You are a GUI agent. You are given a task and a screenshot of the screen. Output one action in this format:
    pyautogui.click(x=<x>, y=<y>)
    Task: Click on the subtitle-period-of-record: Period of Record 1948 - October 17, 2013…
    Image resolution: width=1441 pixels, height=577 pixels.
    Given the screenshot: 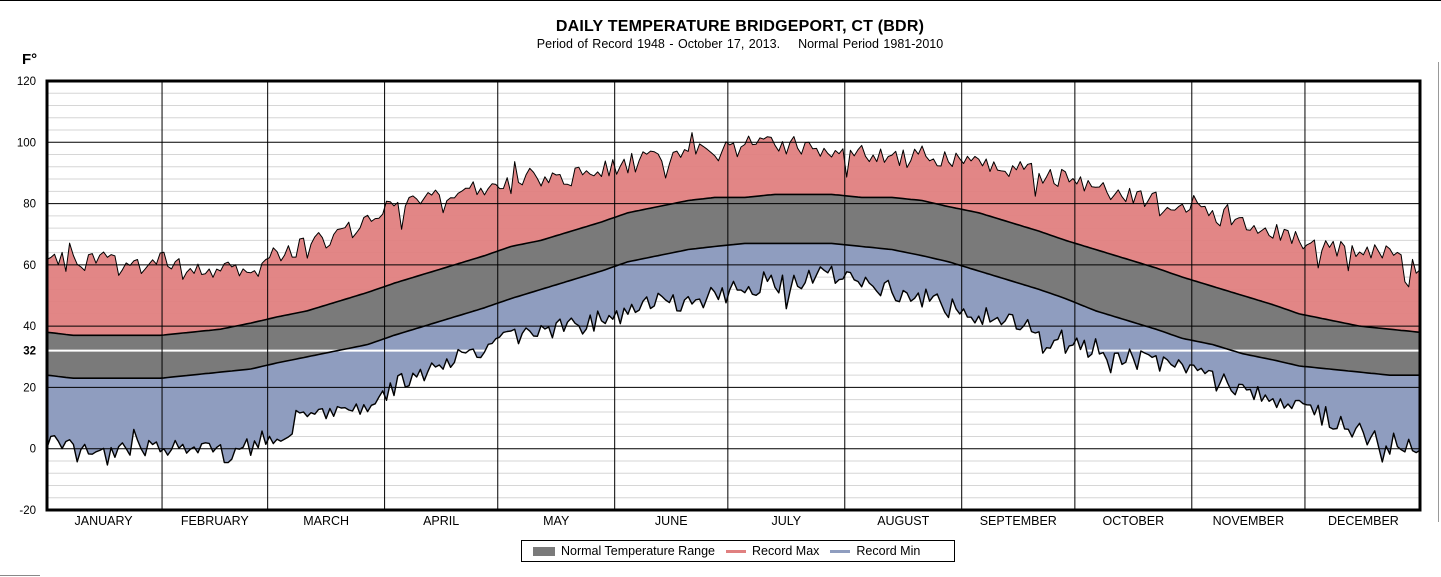 What is the action you would take?
    pyautogui.click(x=658, y=44)
    